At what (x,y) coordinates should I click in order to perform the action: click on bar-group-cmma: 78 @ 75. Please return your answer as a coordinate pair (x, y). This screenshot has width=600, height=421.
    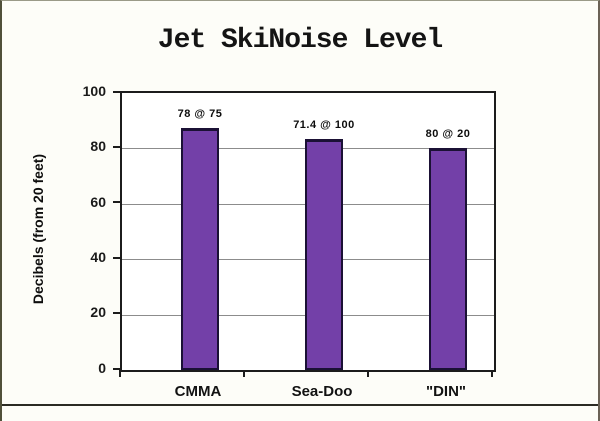
    Looking at the image, I should click on (200, 231).